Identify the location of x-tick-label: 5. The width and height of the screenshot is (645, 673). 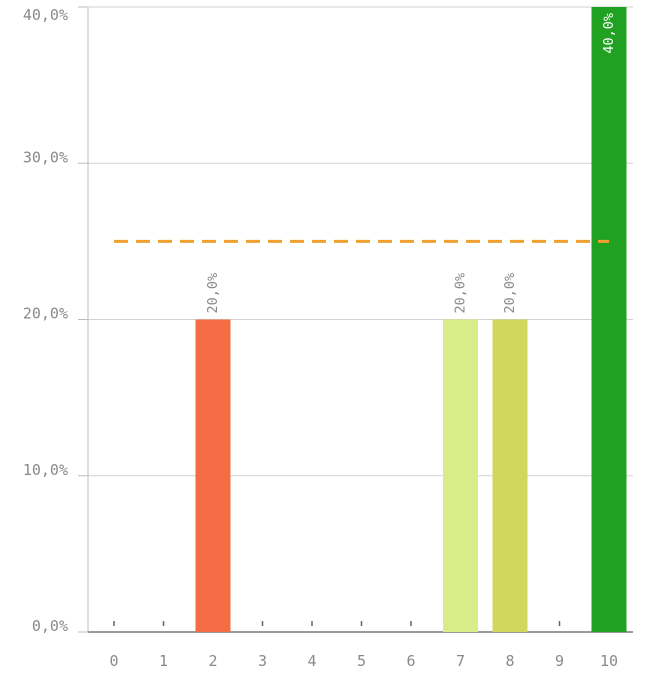
(361, 661).